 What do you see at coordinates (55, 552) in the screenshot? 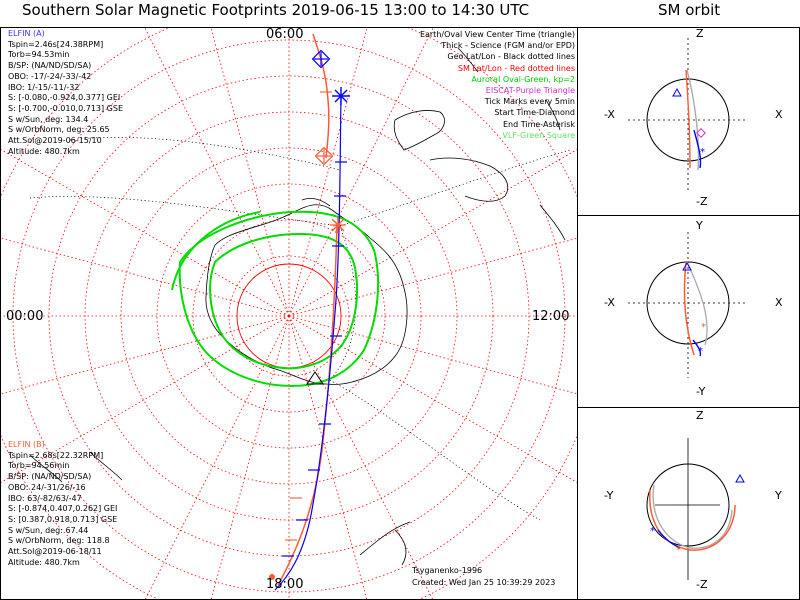
I see `elfin-b-line: Att.Sol@2019-06-18/11` at bounding box center [55, 552].